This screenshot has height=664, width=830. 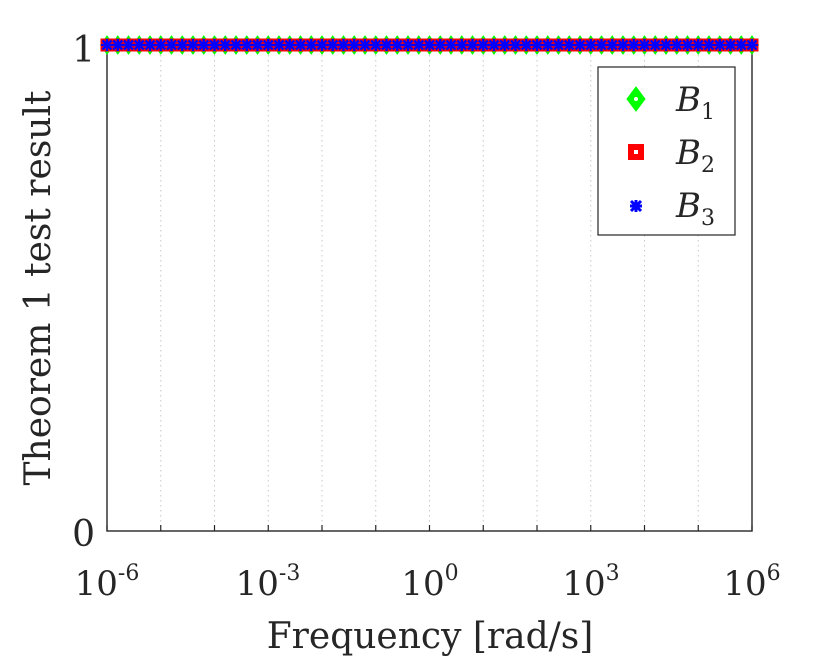 What do you see at coordinates (636, 152) in the screenshot?
I see `legend-marker-square-dot` at bounding box center [636, 152].